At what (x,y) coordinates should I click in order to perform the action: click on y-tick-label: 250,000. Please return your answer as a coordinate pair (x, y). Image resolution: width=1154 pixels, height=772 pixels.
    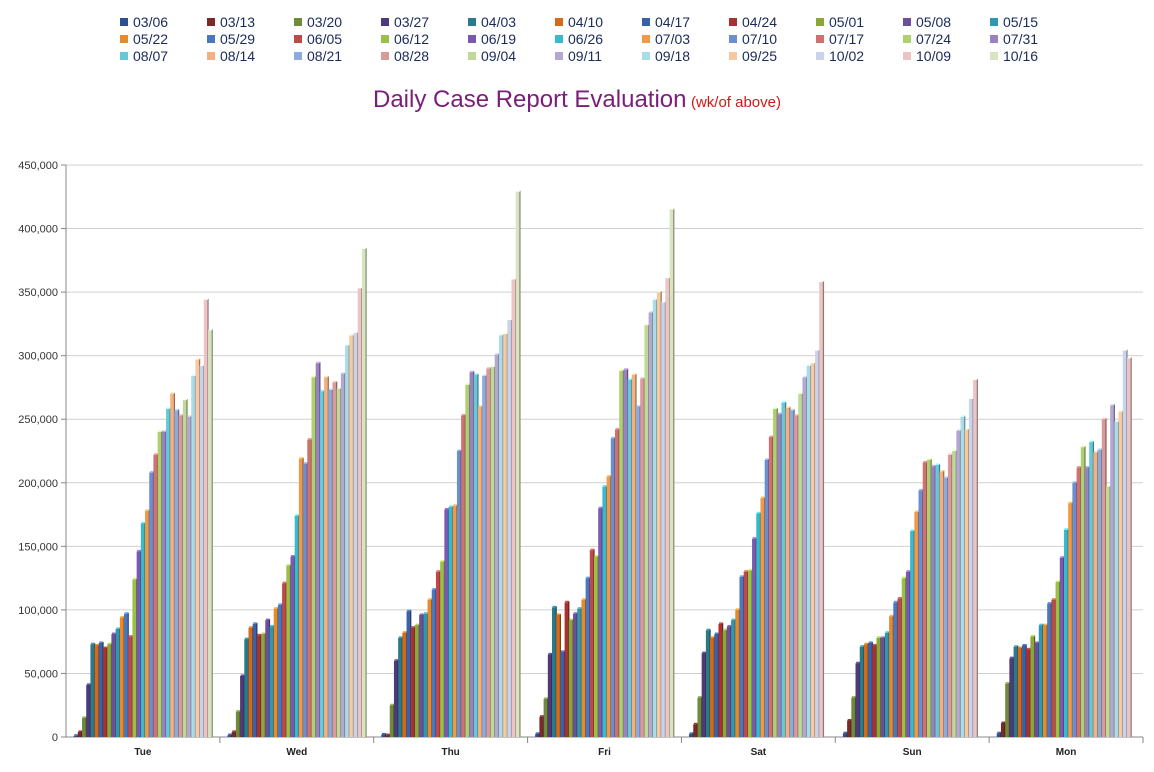
    Looking at the image, I should click on (38, 420).